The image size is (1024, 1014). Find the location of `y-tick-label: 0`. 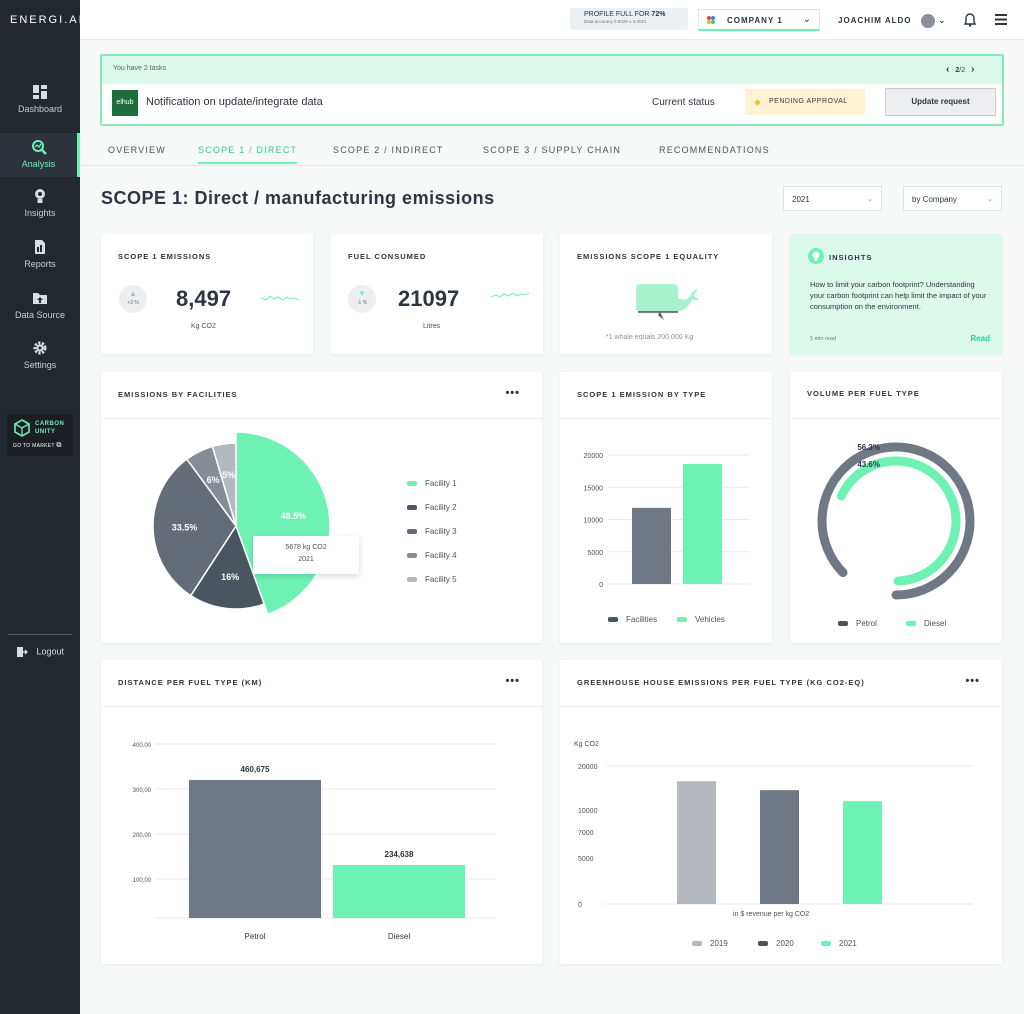

y-tick-label: 0 is located at coordinates (601, 585).